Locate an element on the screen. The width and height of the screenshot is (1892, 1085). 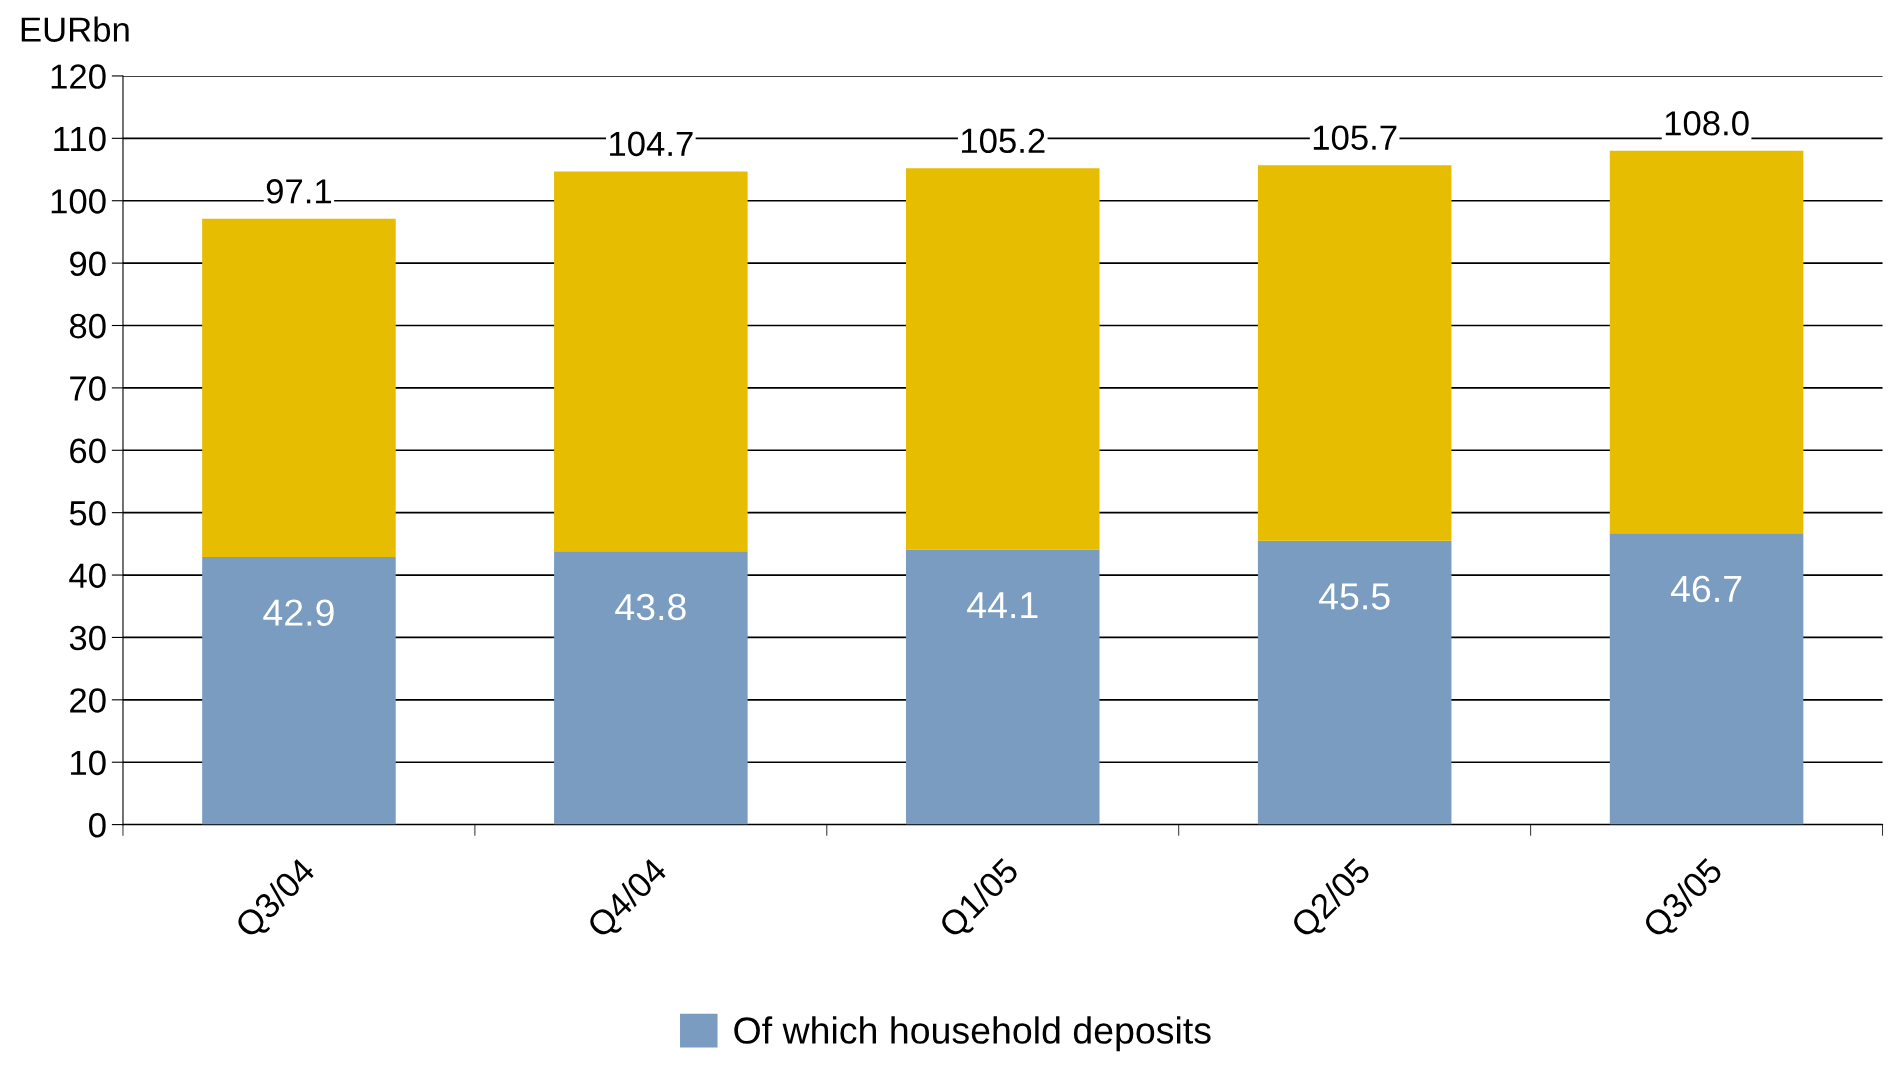
data-label: 42.9 is located at coordinates (298, 612).